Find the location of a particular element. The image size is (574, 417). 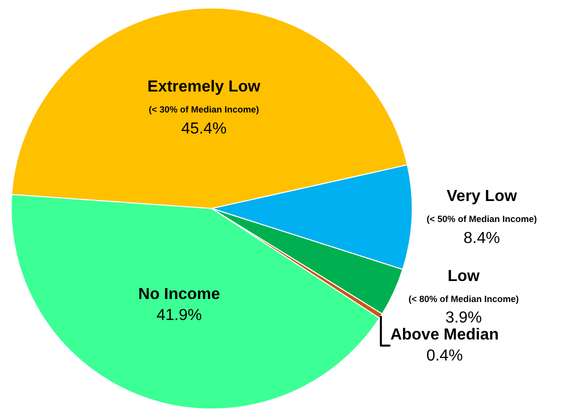

slice-label: Very Low is located at coordinates (482, 197).